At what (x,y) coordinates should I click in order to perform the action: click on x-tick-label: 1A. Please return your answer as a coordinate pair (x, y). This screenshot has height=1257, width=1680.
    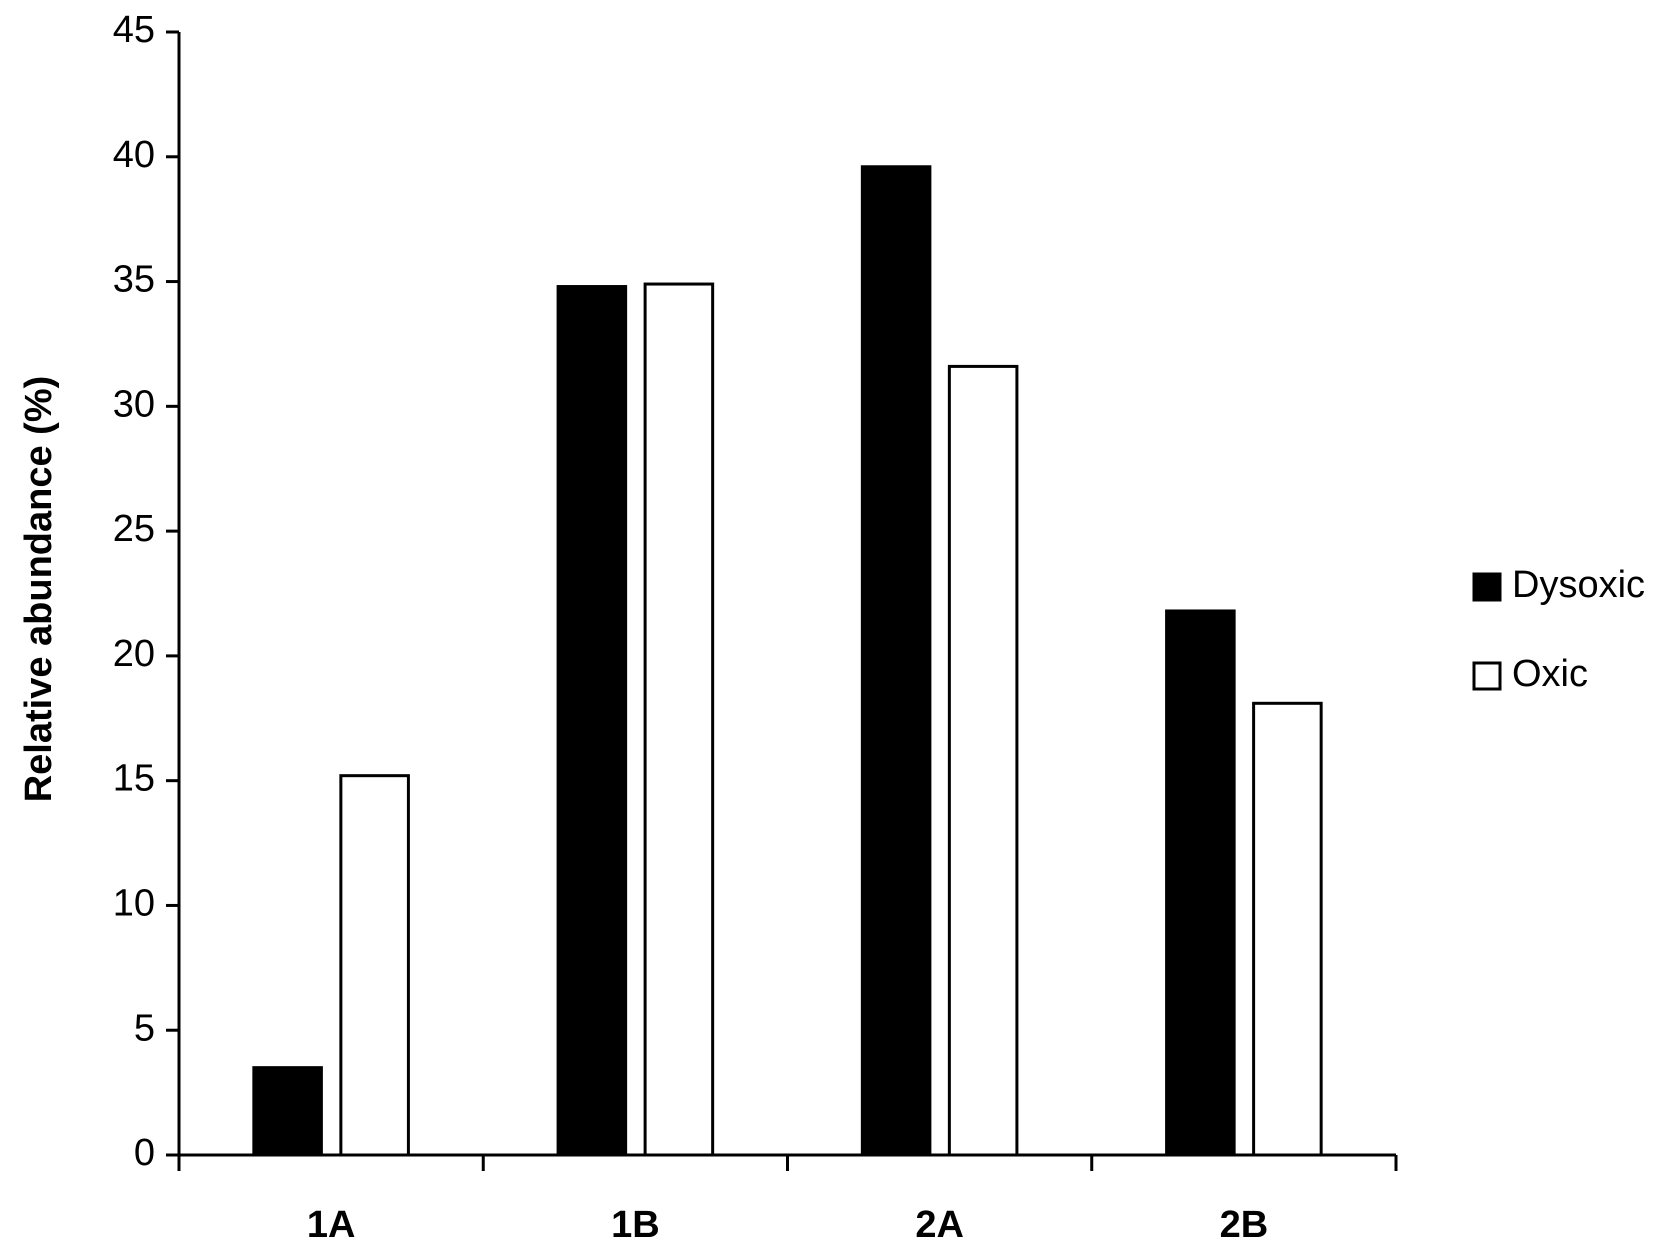
    Looking at the image, I should click on (331, 1225).